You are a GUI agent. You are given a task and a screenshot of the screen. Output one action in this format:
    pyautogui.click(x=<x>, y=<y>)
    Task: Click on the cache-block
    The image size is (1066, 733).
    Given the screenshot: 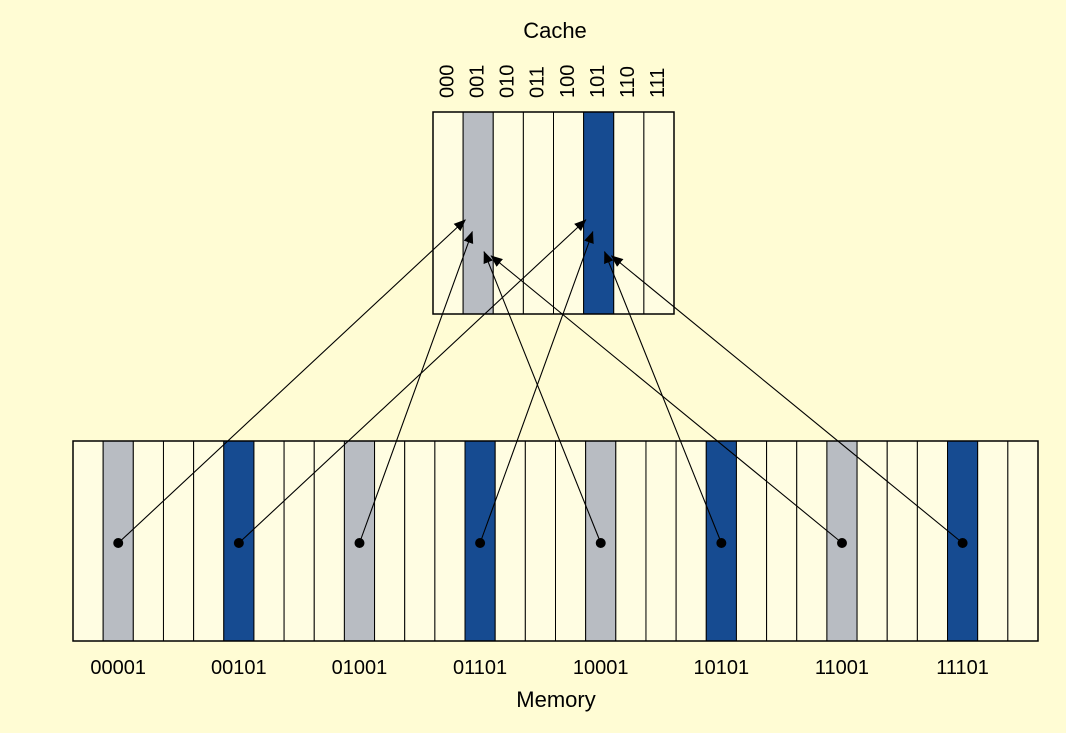 What is the action you would take?
    pyautogui.click(x=553, y=213)
    